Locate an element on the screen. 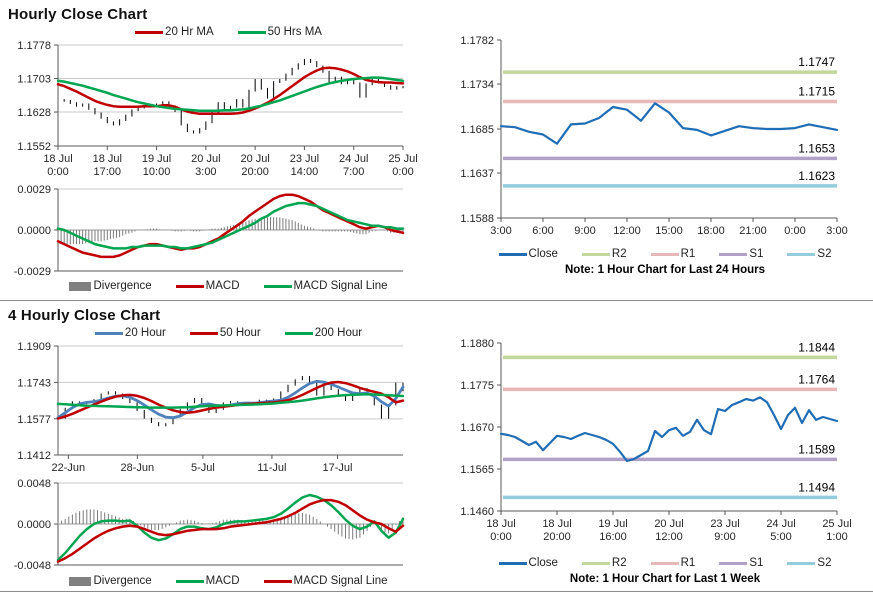 This screenshot has height=601, width=873. svg-text: 0:00 is located at coordinates (402, 172).